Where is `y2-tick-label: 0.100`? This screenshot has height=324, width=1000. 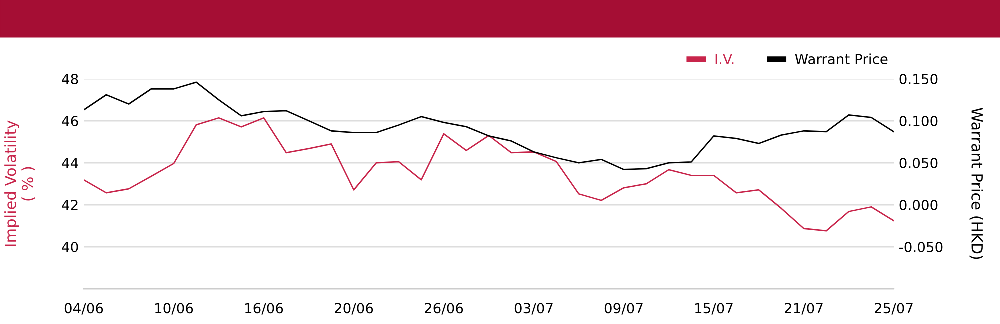
y2-tick-label: 0.100 is located at coordinates (919, 121).